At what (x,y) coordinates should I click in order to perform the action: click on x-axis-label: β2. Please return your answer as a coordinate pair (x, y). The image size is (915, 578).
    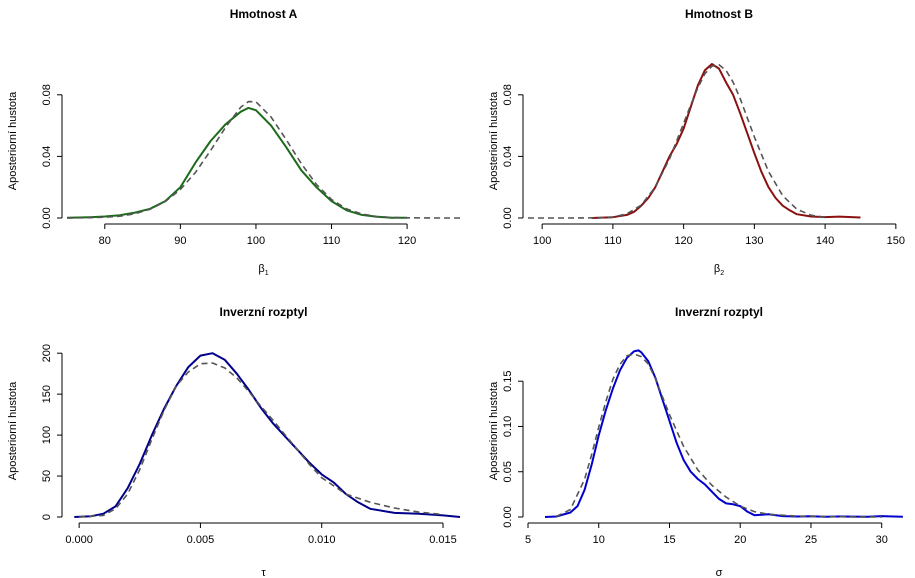
    Looking at the image, I should click on (719, 270).